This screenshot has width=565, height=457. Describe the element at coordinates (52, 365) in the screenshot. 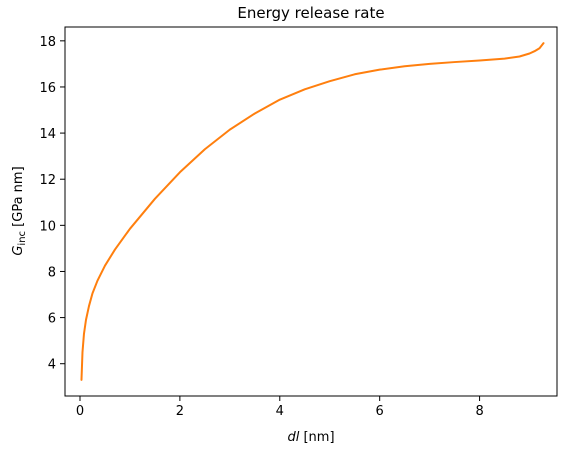

I see `y-tick-label: 4` at that location.